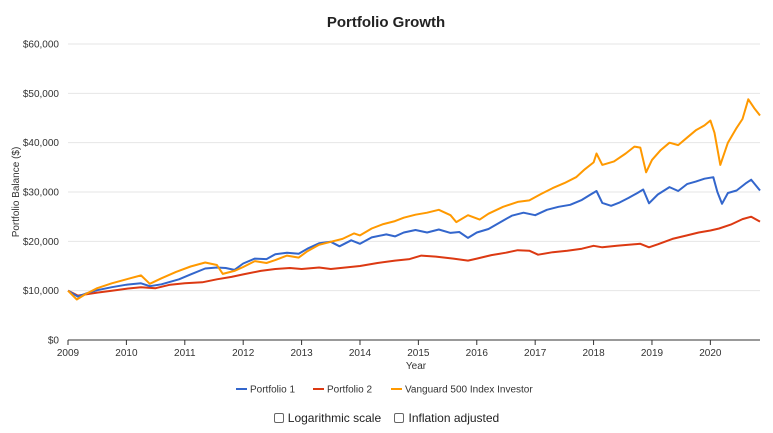 This screenshot has width=773, height=433. Describe the element at coordinates (334, 418) in the screenshot. I see `log-scale-label: Logarithmic scale` at that location.